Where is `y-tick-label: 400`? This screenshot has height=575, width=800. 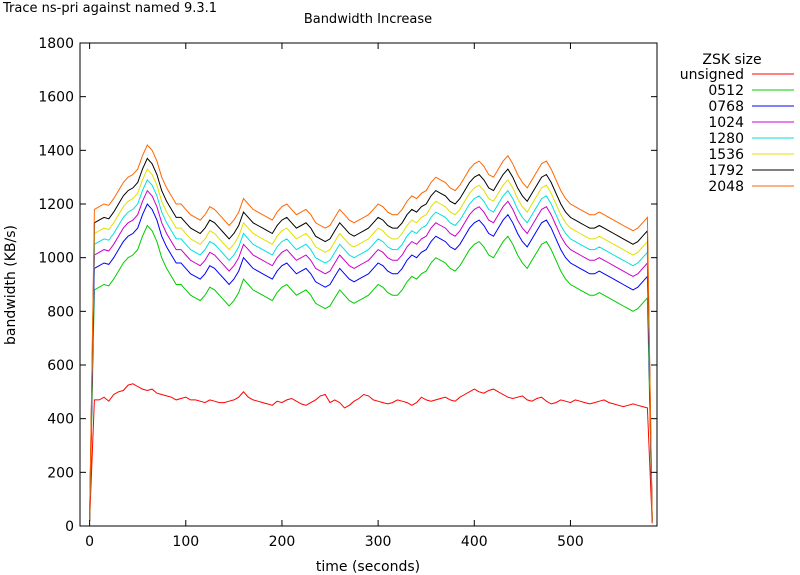 y-tick-label: 400 is located at coordinates (60, 420).